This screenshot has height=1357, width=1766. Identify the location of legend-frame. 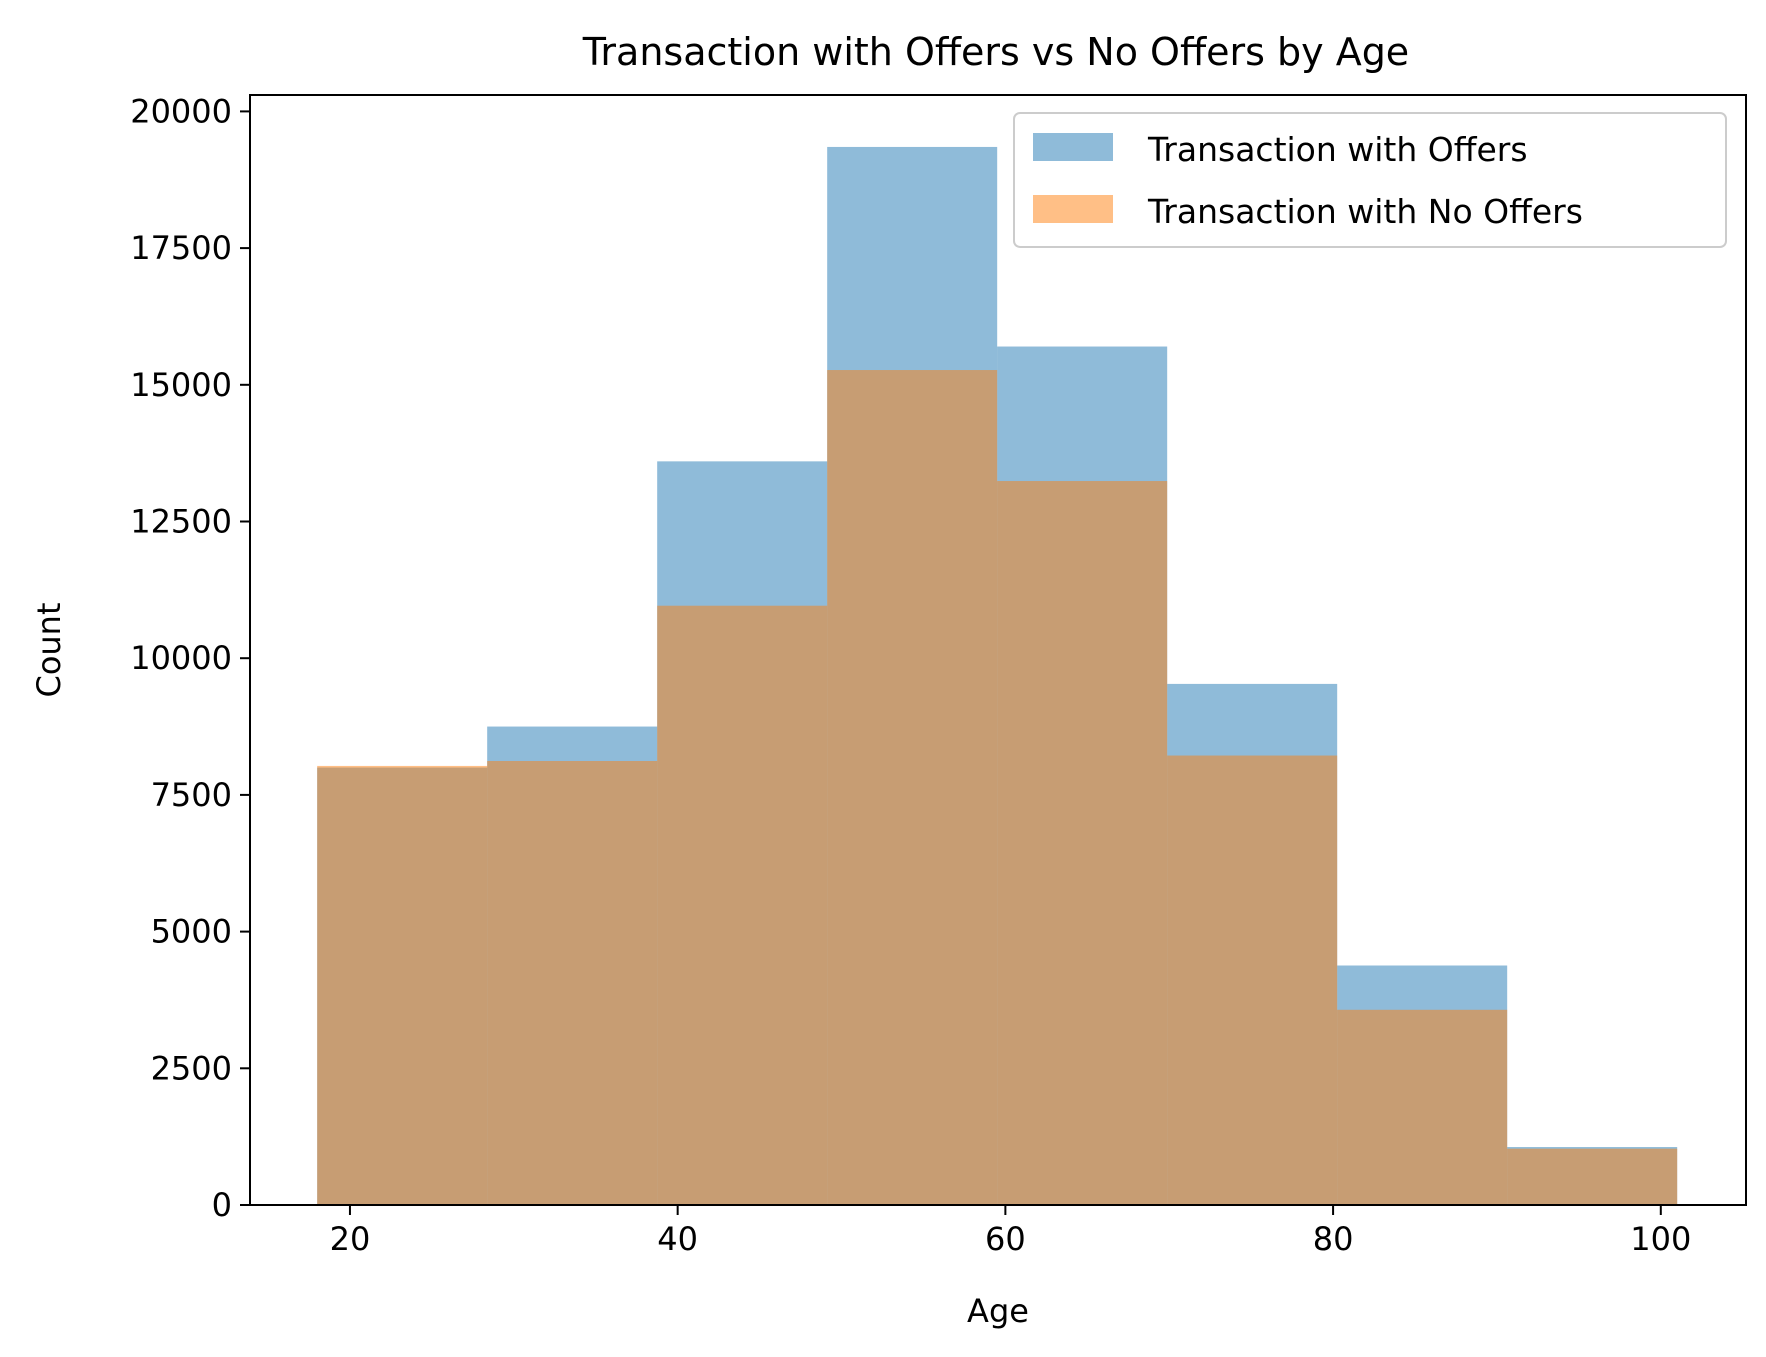
(1370, 180).